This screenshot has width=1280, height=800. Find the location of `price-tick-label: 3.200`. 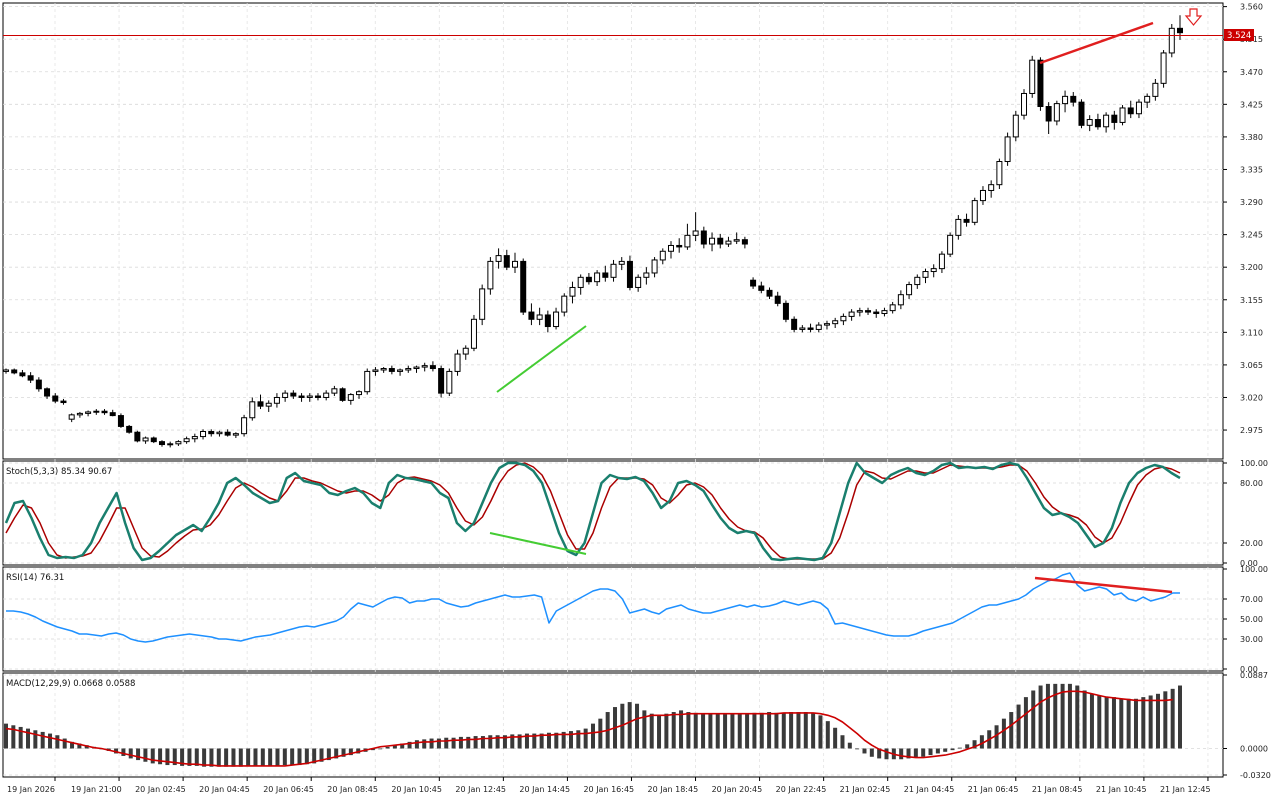

price-tick-label: 3.200 is located at coordinates (1251, 267).